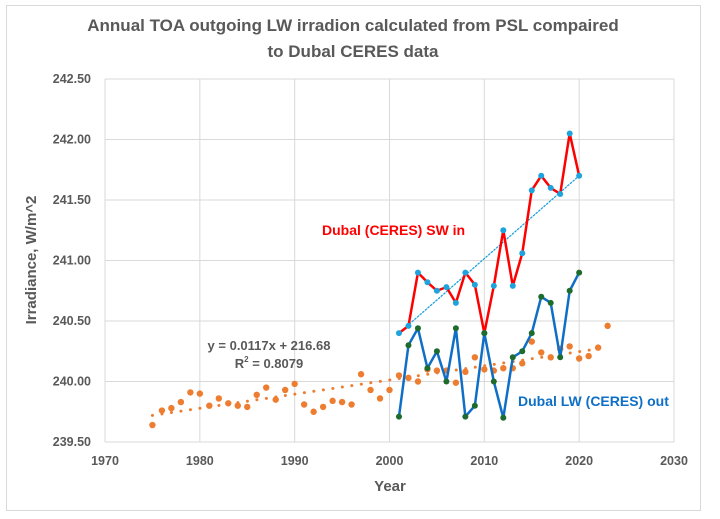  I want to click on y-tick-label: 241.00, so click(72, 261).